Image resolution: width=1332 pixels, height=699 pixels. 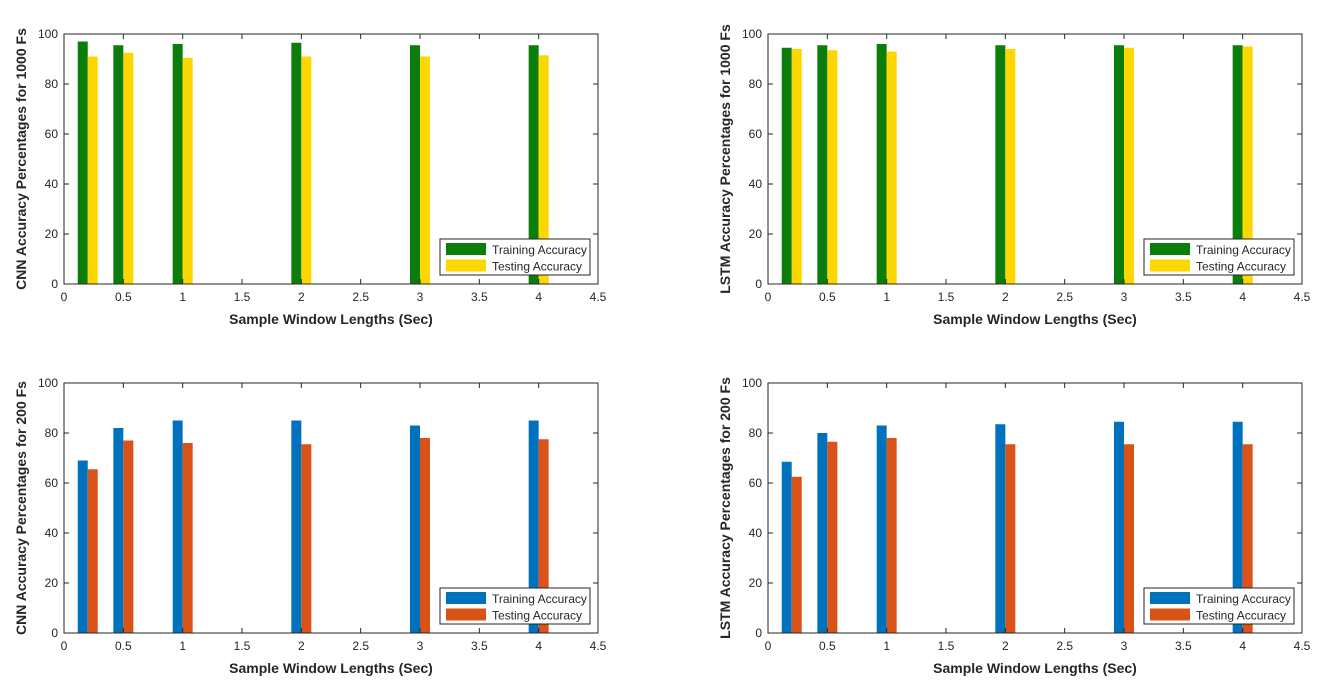 What do you see at coordinates (331, 319) in the screenshot?
I see `x-axis-label: Sample Window Lengths (Sec)` at bounding box center [331, 319].